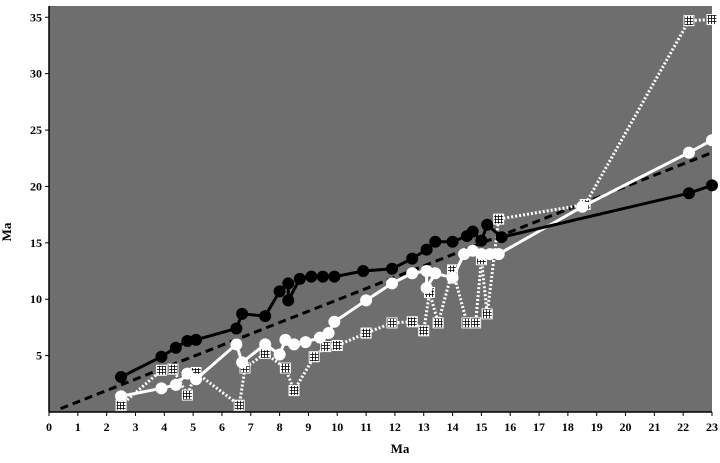 This screenshot has height=463, width=720. What do you see at coordinates (193, 427) in the screenshot?
I see `x-tick-label: 5` at bounding box center [193, 427].